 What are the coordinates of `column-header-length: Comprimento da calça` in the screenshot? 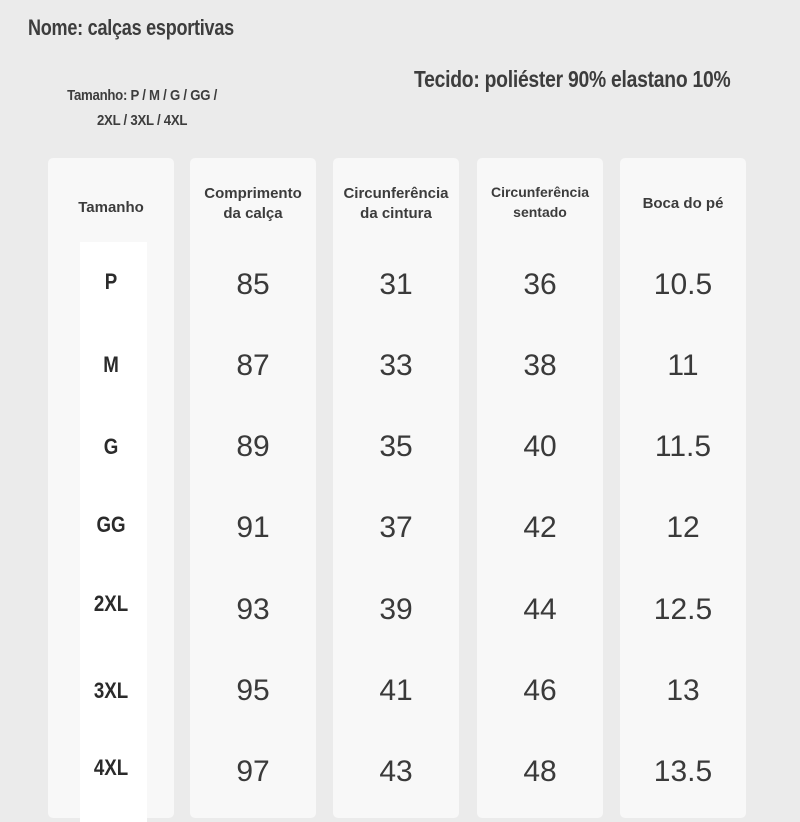 It's located at (253, 203).